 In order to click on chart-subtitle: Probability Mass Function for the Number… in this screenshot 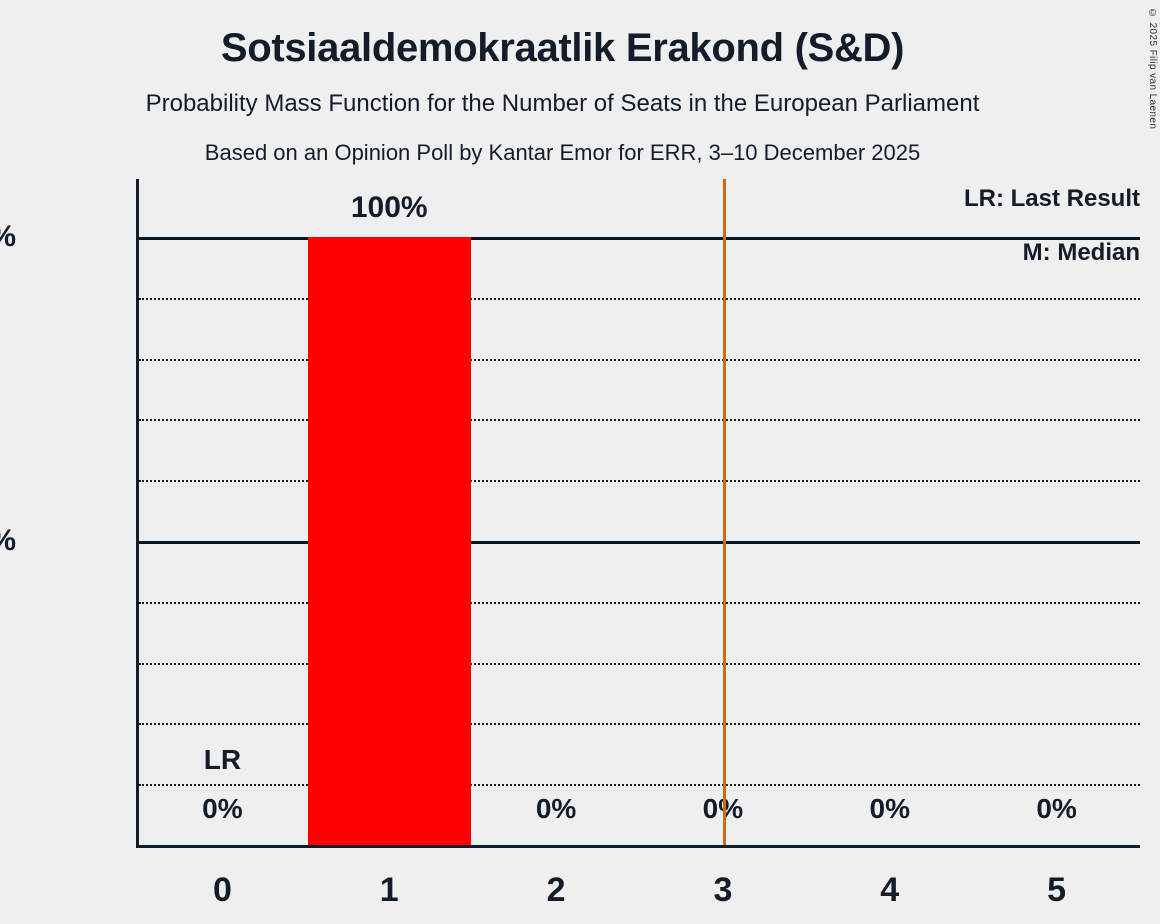, I will do `click(562, 103)`.